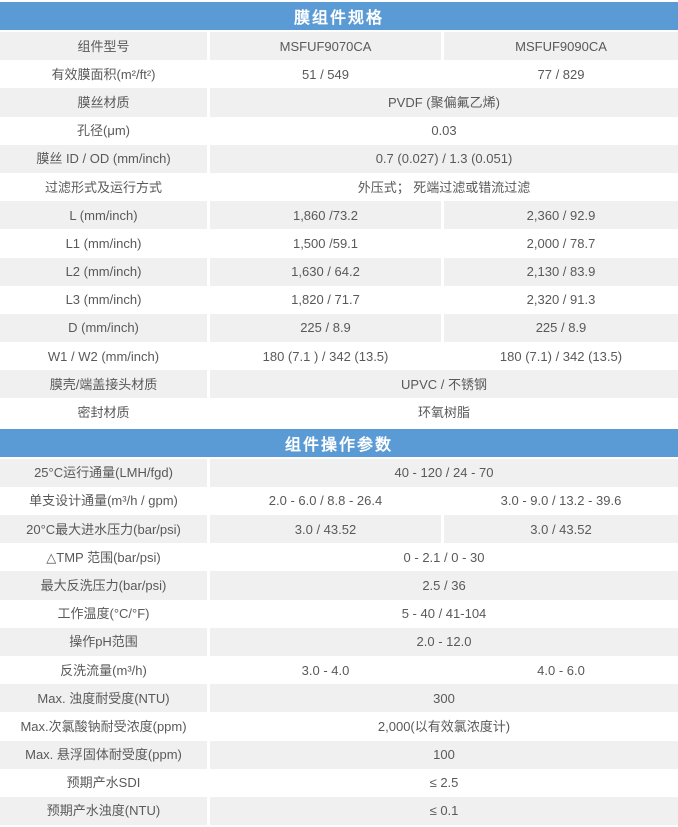 This screenshot has height=827, width=678. I want to click on row-value-merged: 100, so click(444, 754).